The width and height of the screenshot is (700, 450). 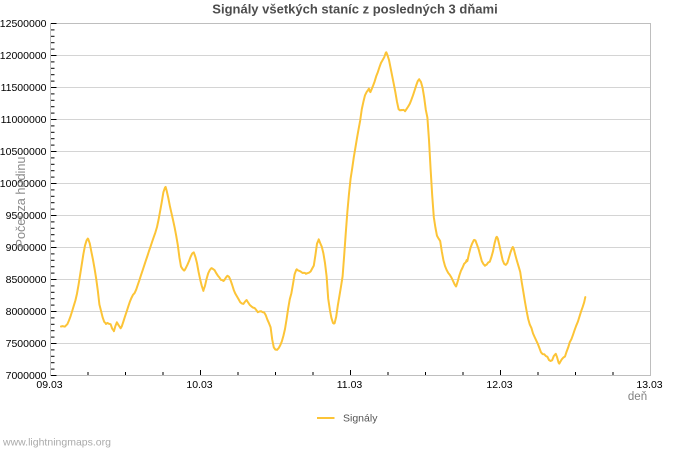 I want to click on svg-text: 09.03, so click(x=49, y=385).